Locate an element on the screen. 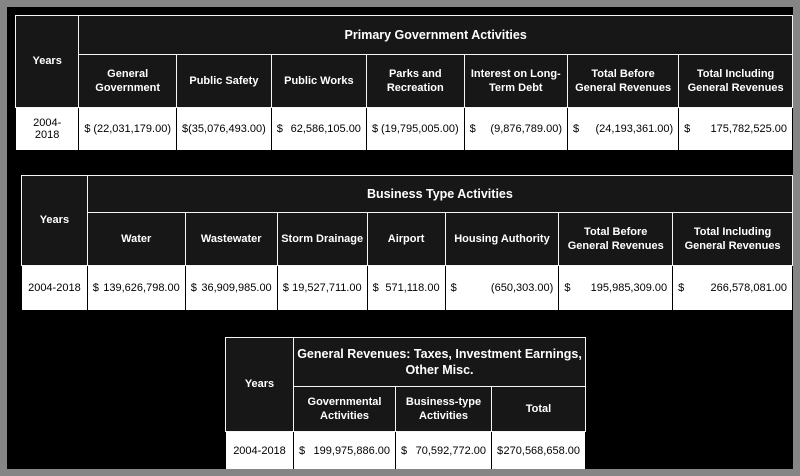  amount-cell-airport: $ 571,118.00 is located at coordinates (406, 288).